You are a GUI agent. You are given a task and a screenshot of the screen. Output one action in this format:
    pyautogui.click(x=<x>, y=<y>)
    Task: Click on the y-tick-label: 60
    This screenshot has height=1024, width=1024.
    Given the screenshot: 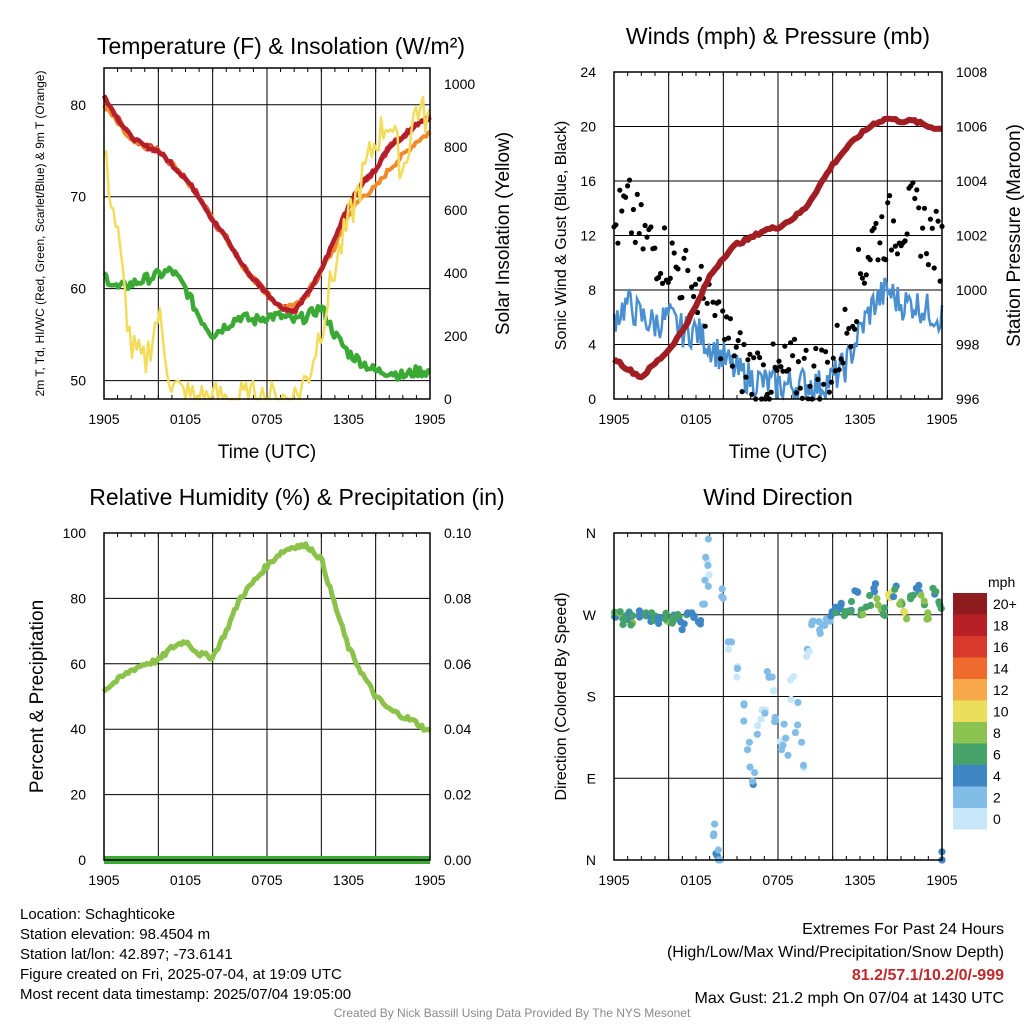 What is the action you would take?
    pyautogui.click(x=78, y=289)
    